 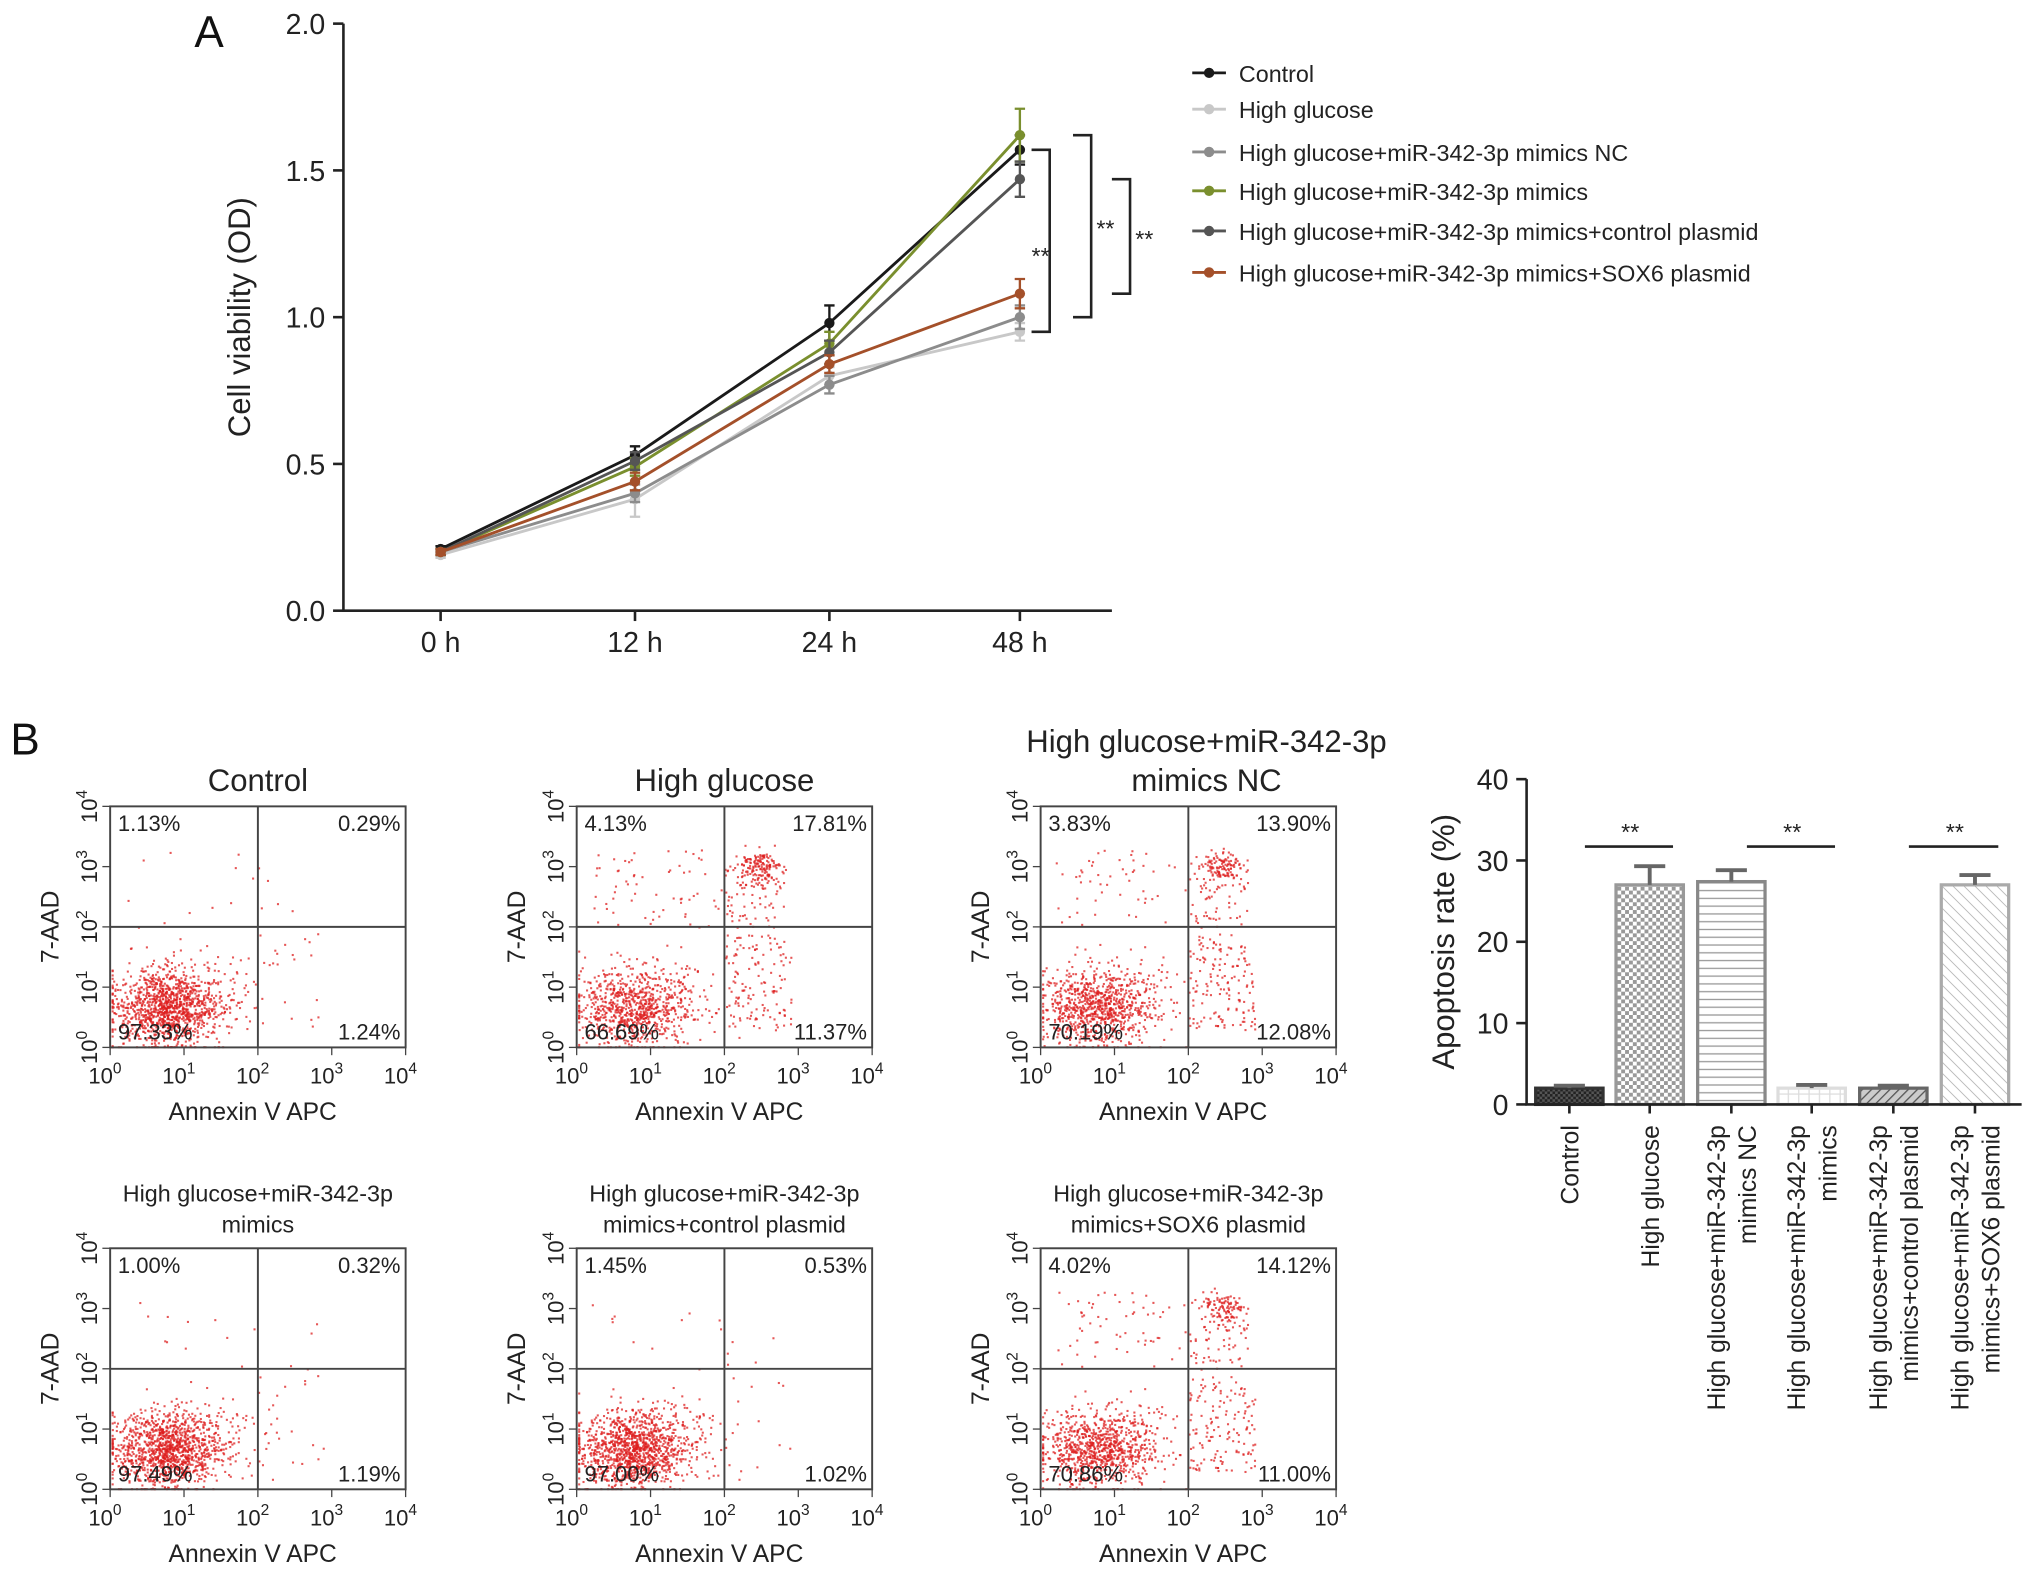 What do you see at coordinates (615, 823) in the screenshot?
I see `quadrant-ul: 4.13%` at bounding box center [615, 823].